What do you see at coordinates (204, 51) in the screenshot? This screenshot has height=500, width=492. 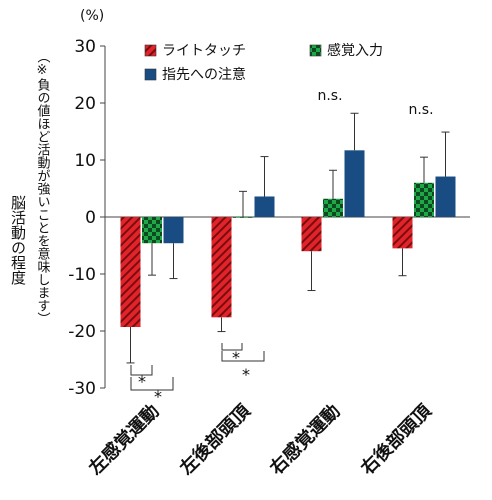 I see `legend-label-light-touch: ライトタッチ` at bounding box center [204, 51].